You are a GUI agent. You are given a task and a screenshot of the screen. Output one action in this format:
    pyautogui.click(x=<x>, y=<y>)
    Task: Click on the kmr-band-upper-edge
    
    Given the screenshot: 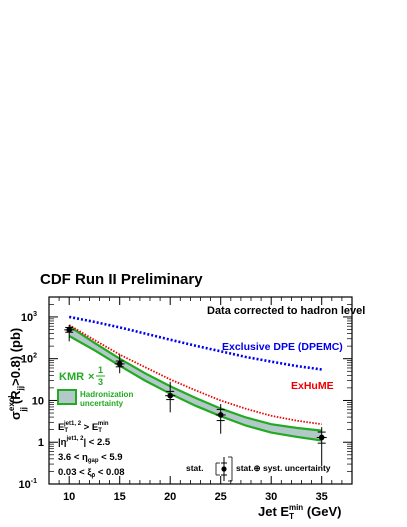 What is the action you would take?
    pyautogui.click(x=195, y=378)
    